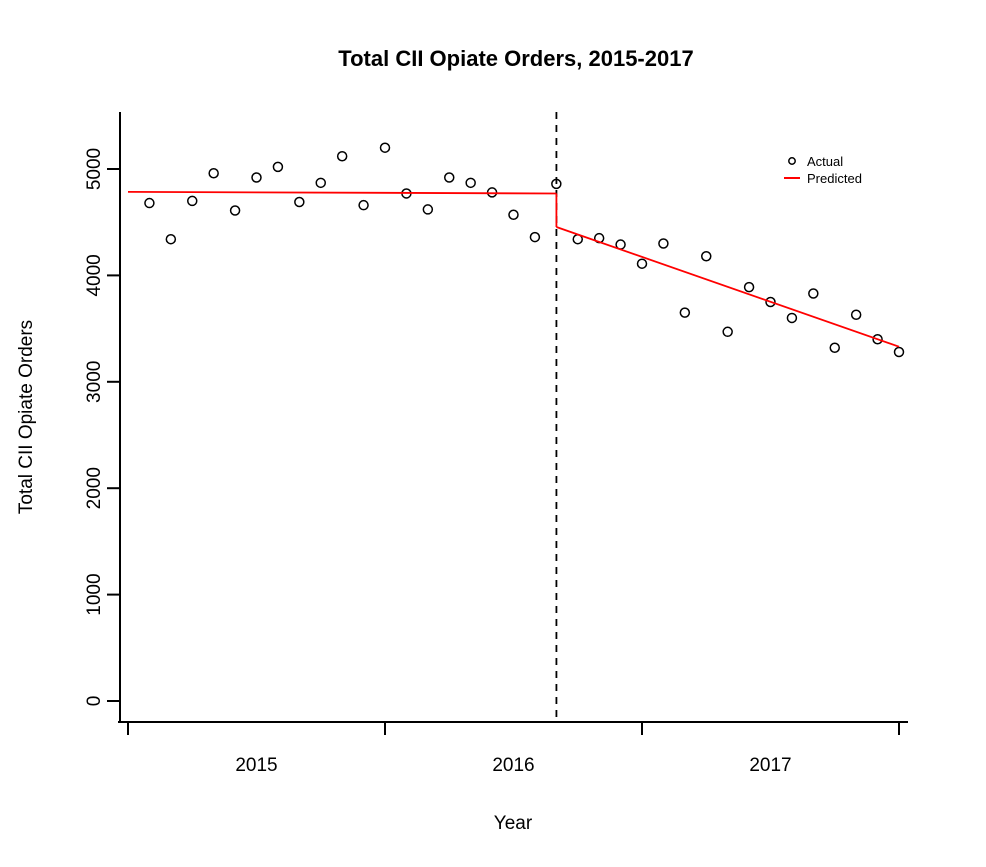 This screenshot has height=867, width=986. Describe the element at coordinates (94, 275) in the screenshot. I see `y-axis-tick-label: 4000` at that location.